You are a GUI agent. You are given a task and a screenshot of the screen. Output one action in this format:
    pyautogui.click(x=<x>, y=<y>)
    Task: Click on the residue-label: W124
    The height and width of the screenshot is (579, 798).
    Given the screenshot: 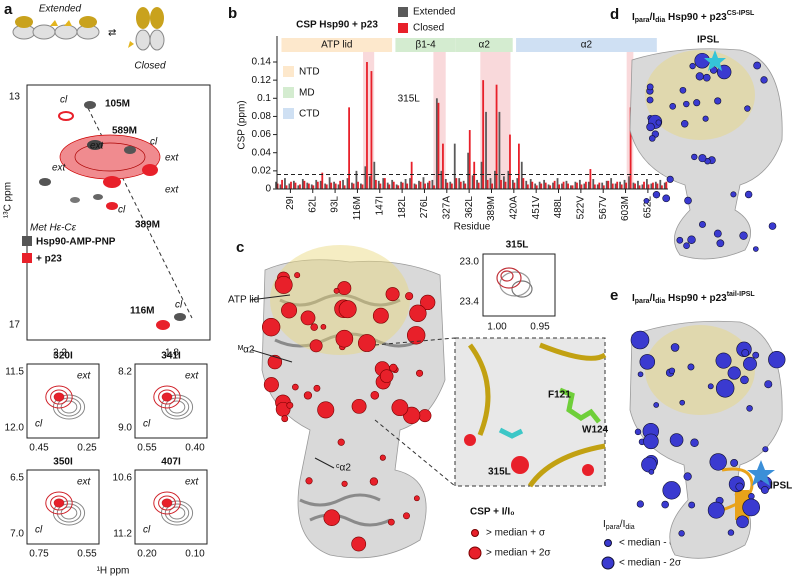 What is the action you would take?
    pyautogui.click(x=595, y=430)
    